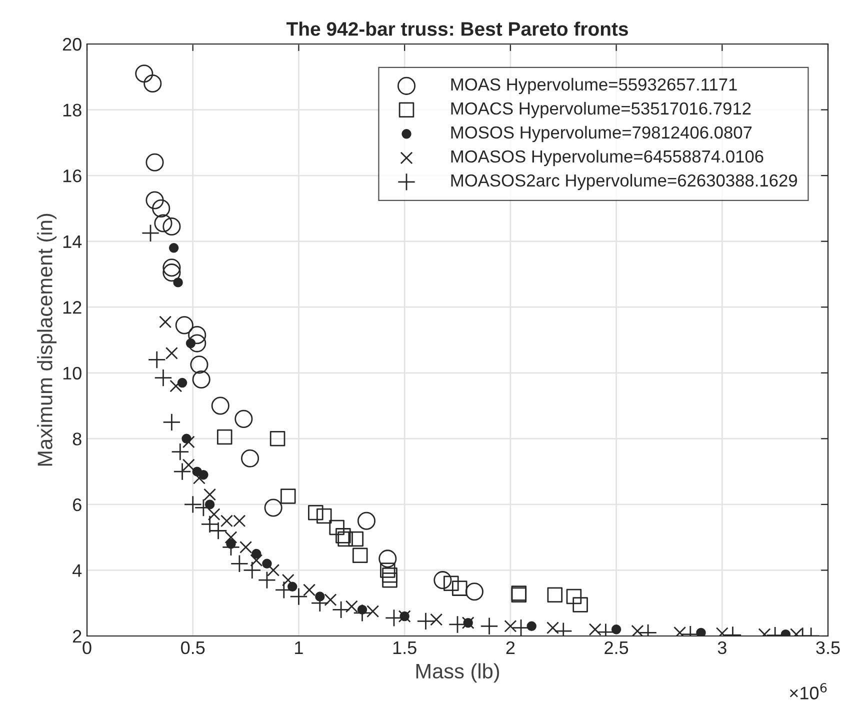 The height and width of the screenshot is (710, 849). What do you see at coordinates (72, 175) in the screenshot?
I see `y-tick-label: 16` at bounding box center [72, 175].